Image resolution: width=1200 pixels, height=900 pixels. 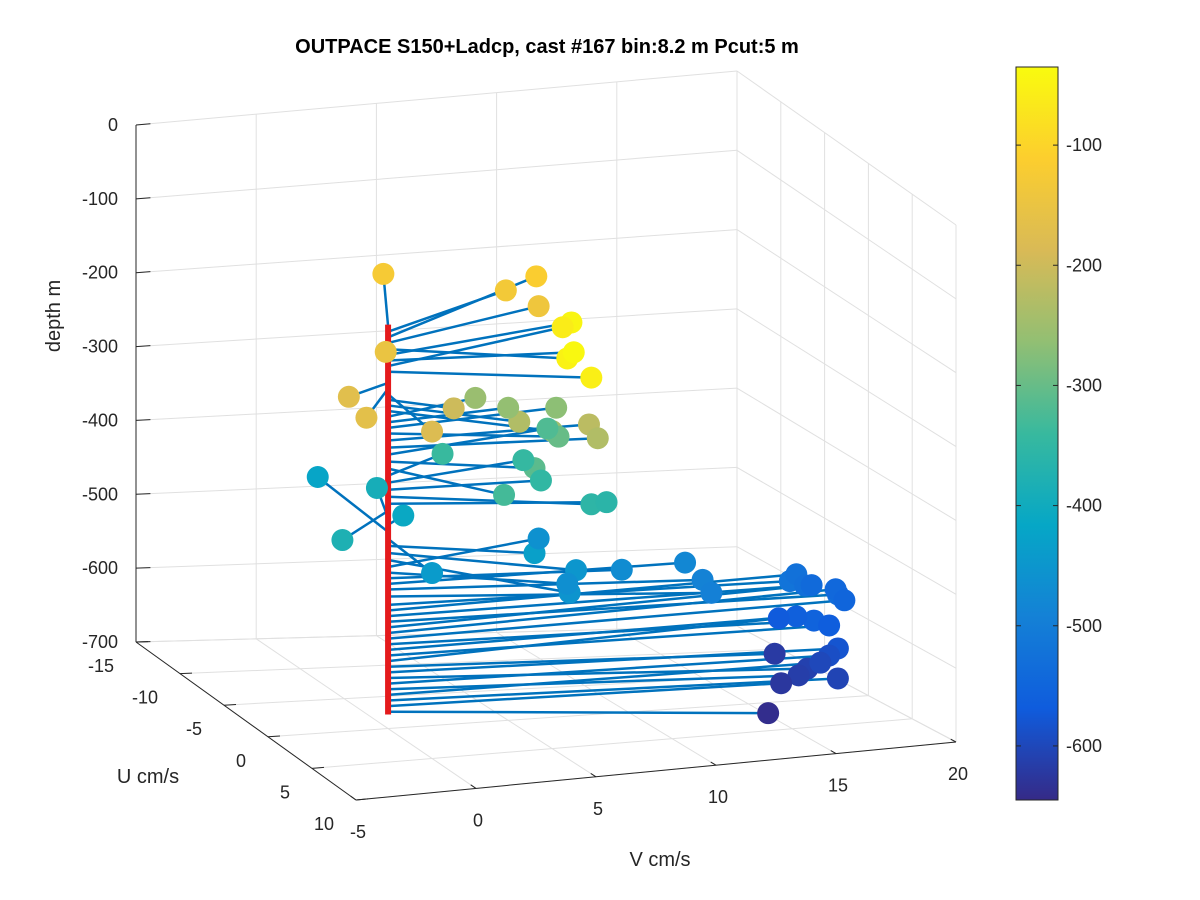 I want to click on u-tick-label: 5, so click(x=285, y=792).